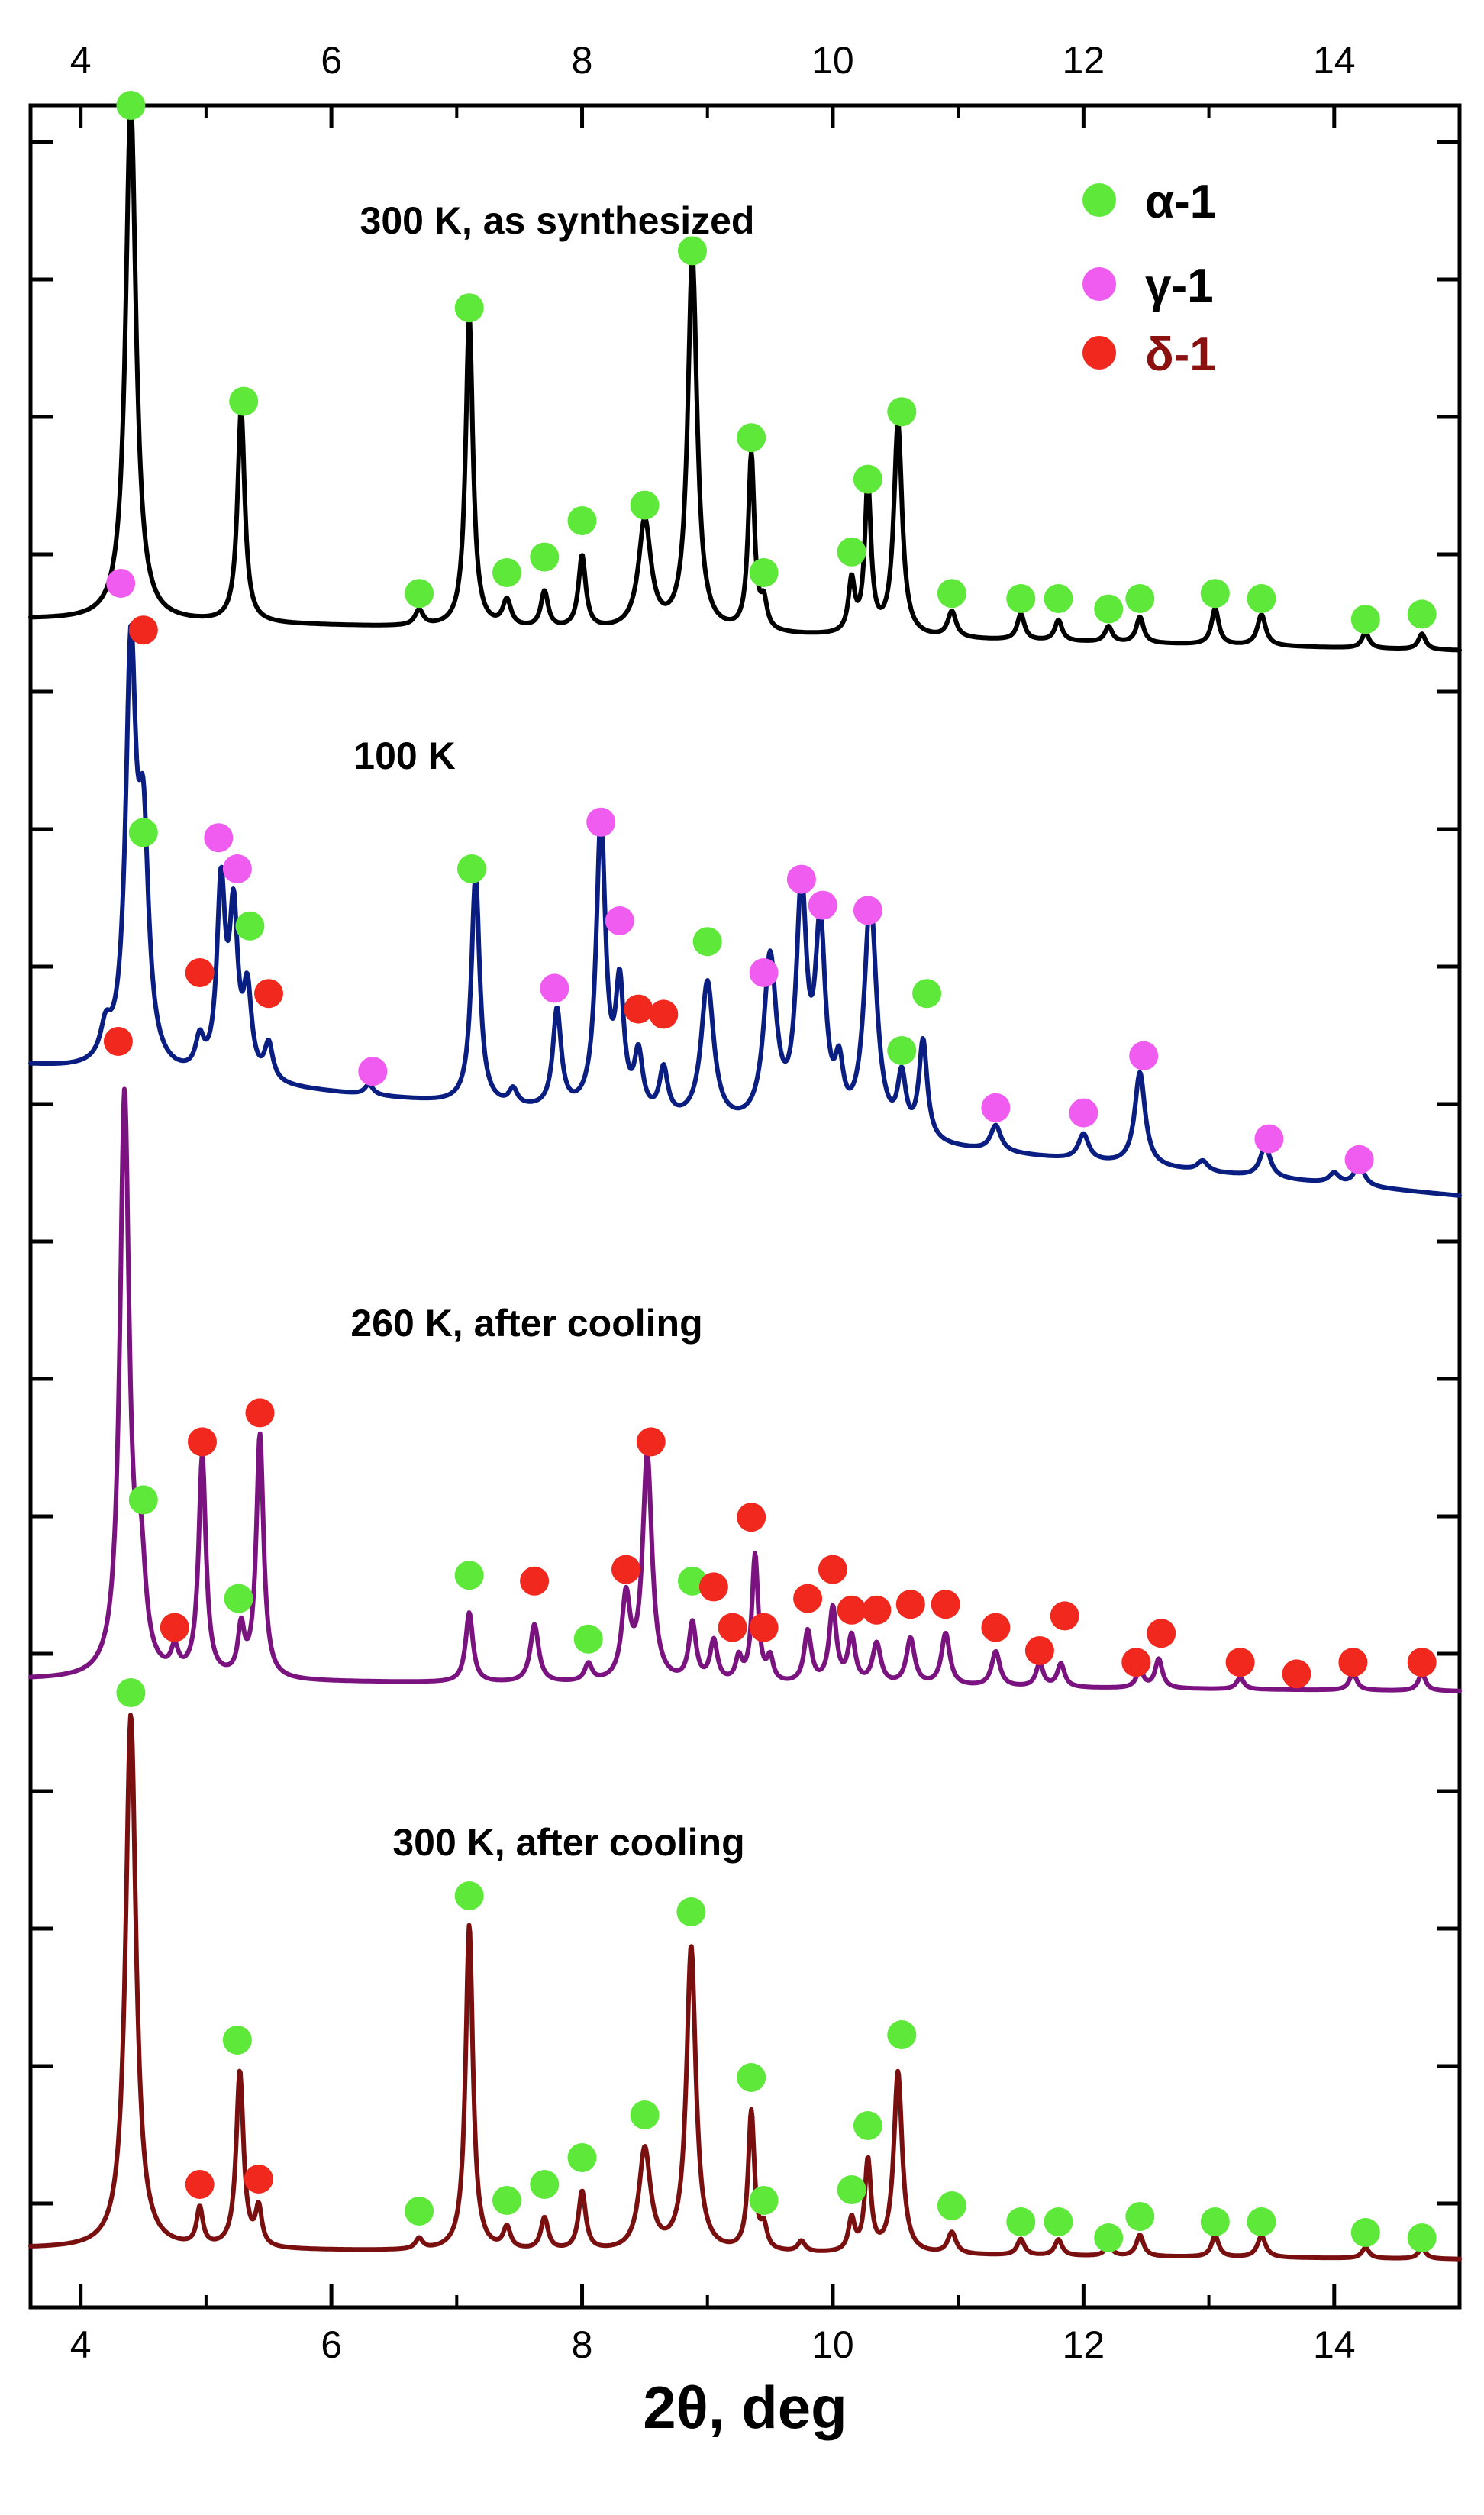 The image size is (1484, 2515). I want to click on legend-label-alpha: α-1, so click(1180, 202).